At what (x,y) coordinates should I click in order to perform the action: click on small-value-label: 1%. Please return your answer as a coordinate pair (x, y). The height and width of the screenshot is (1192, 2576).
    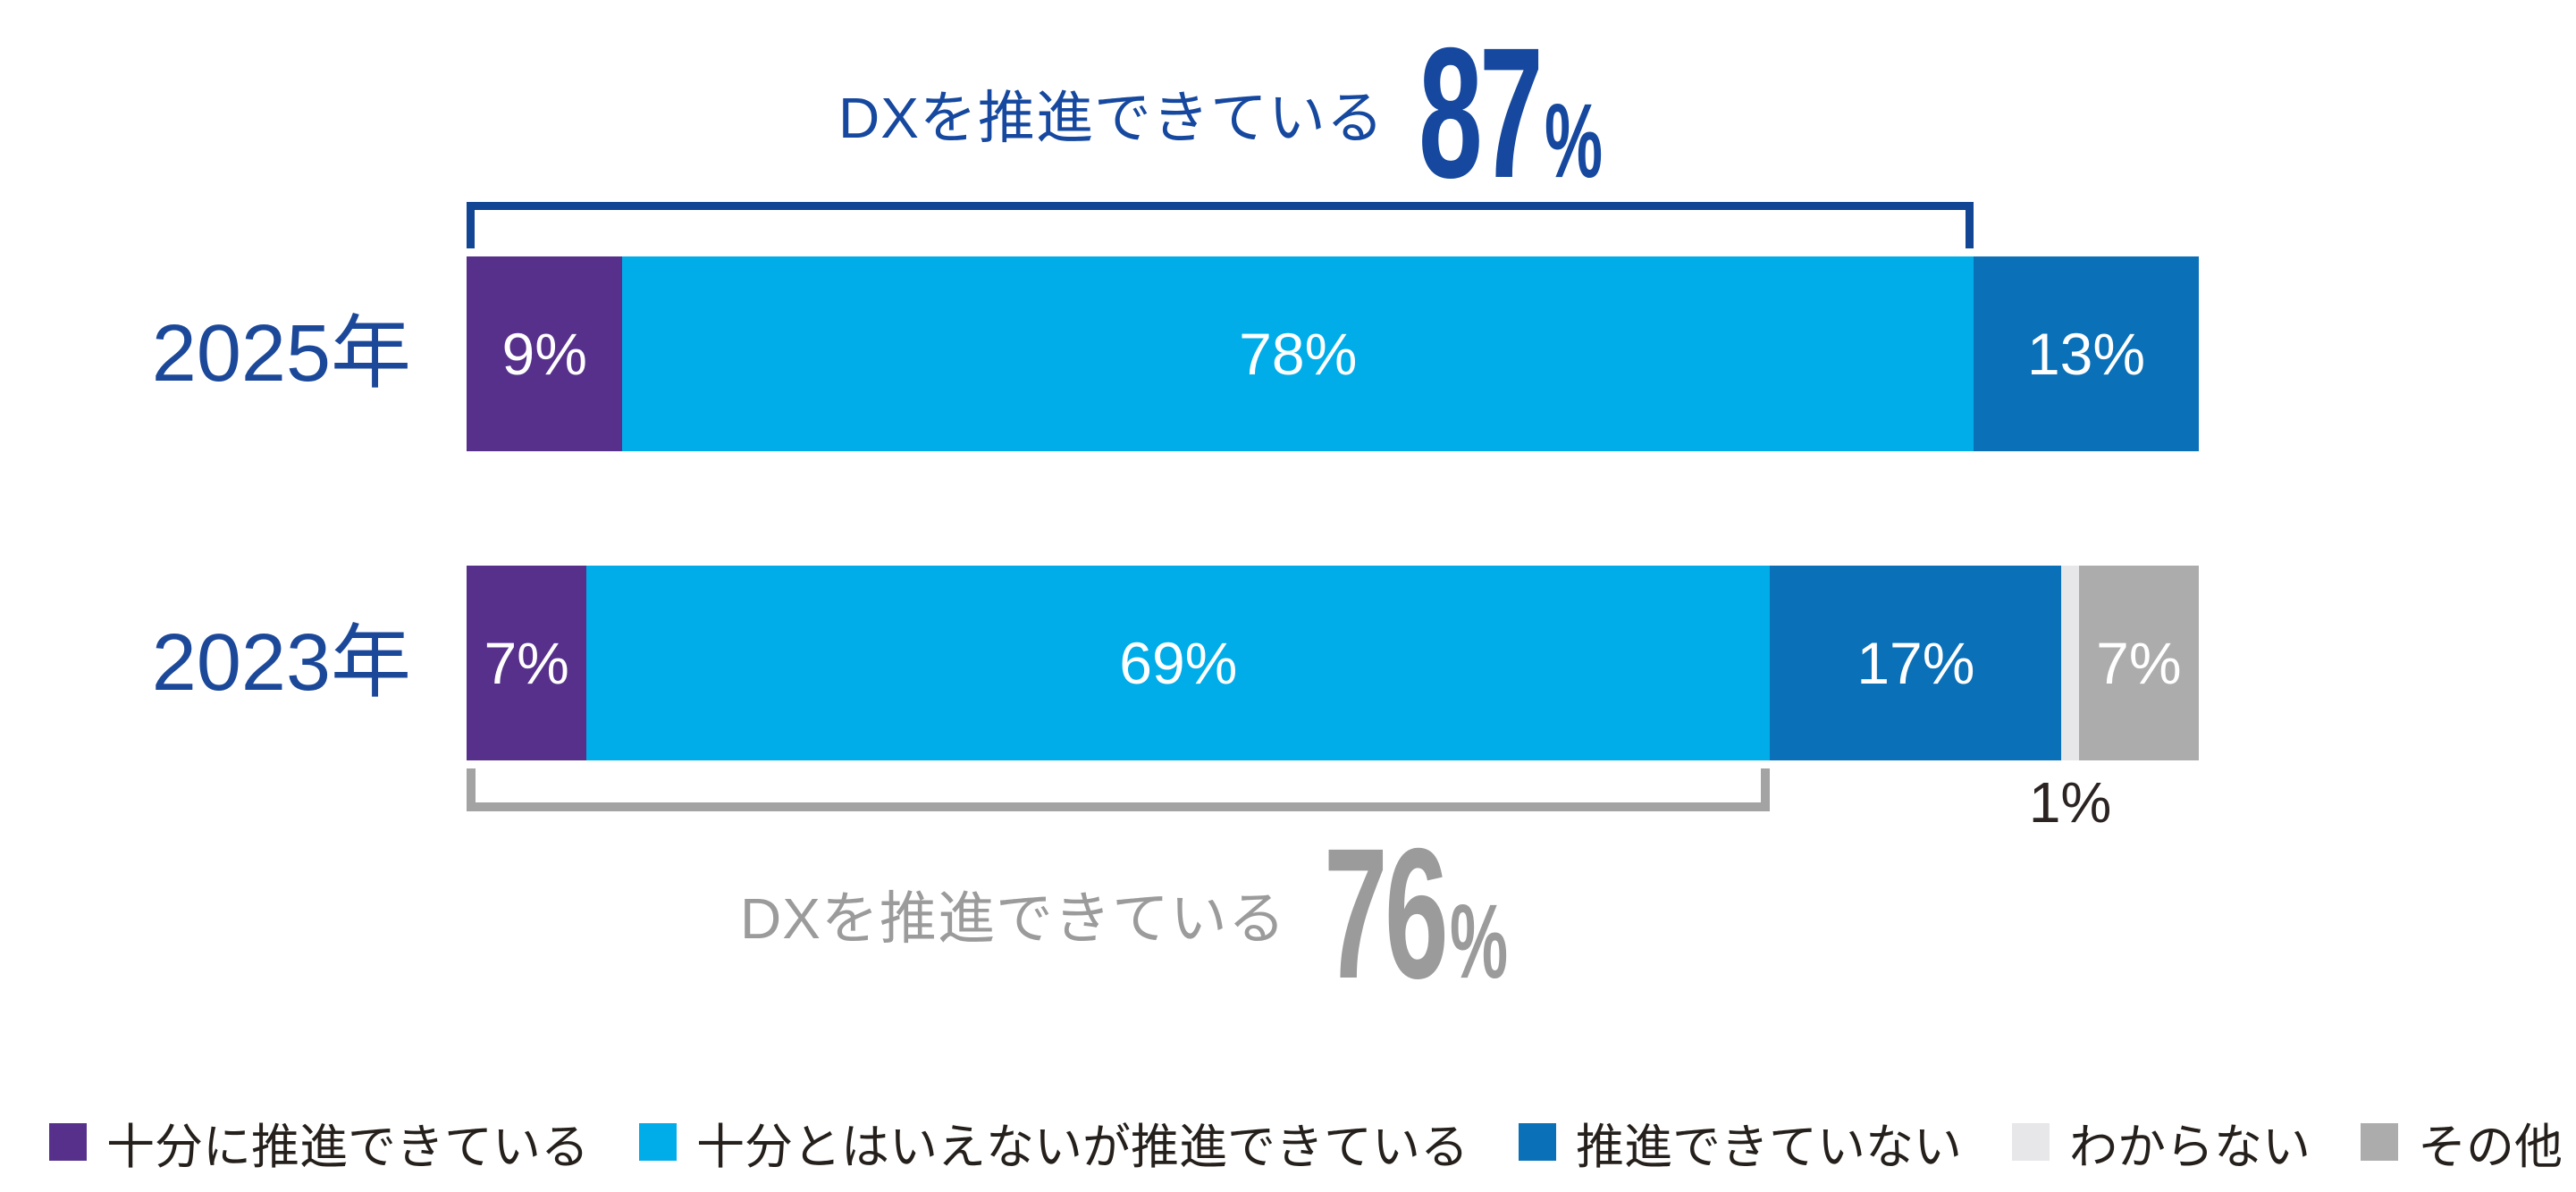
    Looking at the image, I should click on (2070, 802).